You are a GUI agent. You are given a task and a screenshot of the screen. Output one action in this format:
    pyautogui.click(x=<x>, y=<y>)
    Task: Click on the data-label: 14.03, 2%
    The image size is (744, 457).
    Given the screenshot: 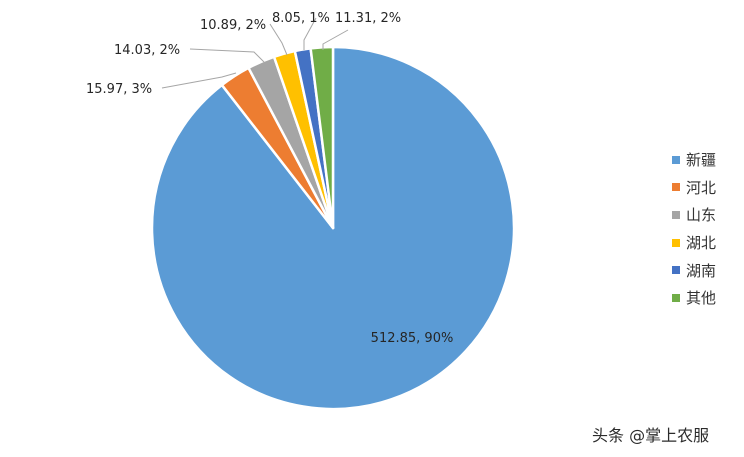 What is the action you would take?
    pyautogui.click(x=147, y=50)
    